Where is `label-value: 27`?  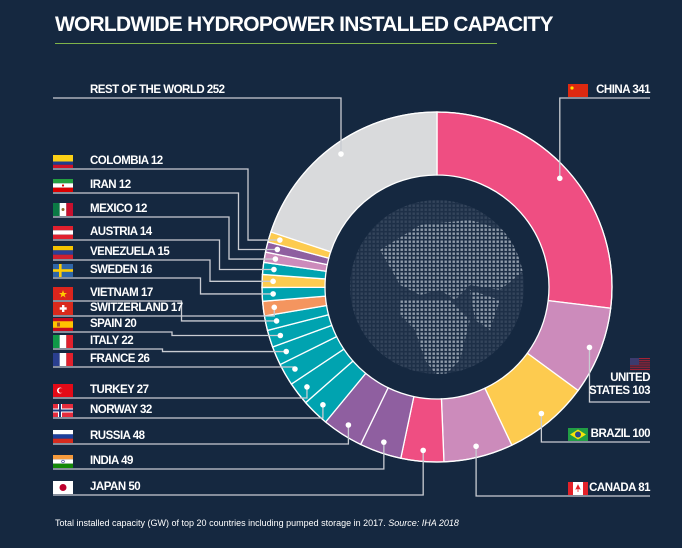 label-value: 27 is located at coordinates (142, 390).